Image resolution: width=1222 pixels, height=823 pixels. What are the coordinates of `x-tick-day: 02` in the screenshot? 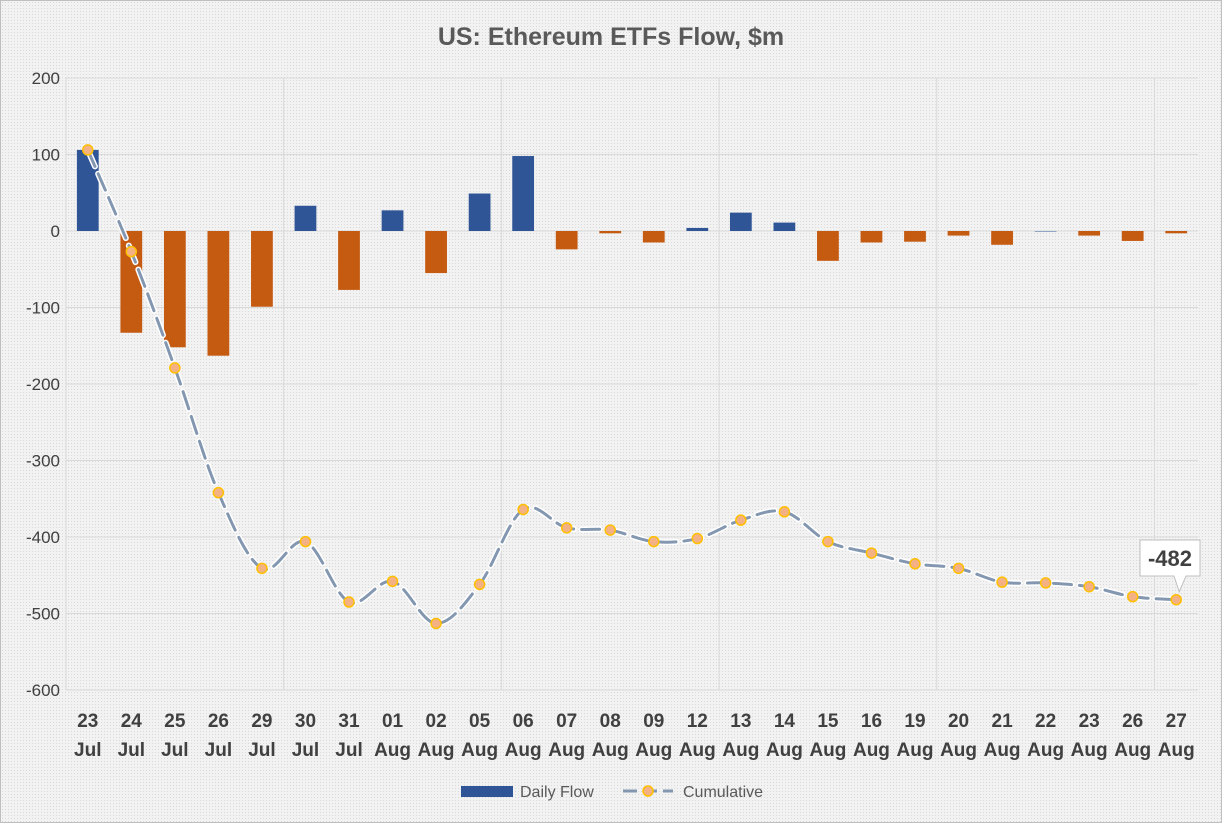 It's located at (436, 721).